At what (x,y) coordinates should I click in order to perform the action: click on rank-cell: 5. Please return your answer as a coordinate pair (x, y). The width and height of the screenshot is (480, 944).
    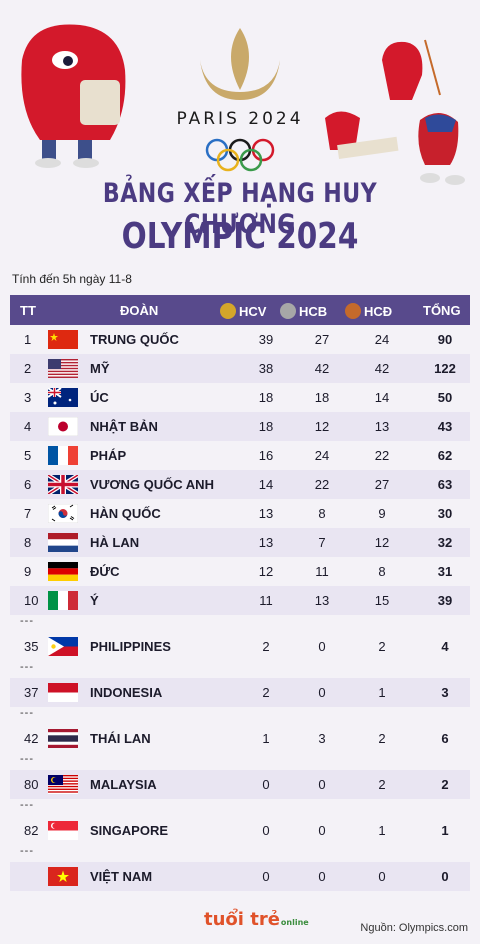
    Looking at the image, I should click on (28, 455).